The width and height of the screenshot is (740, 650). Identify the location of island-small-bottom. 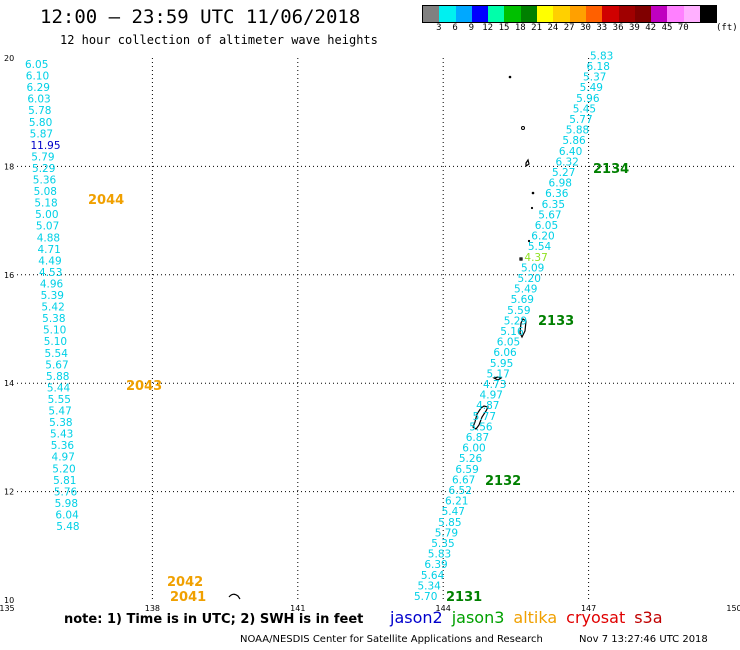
(234, 596).